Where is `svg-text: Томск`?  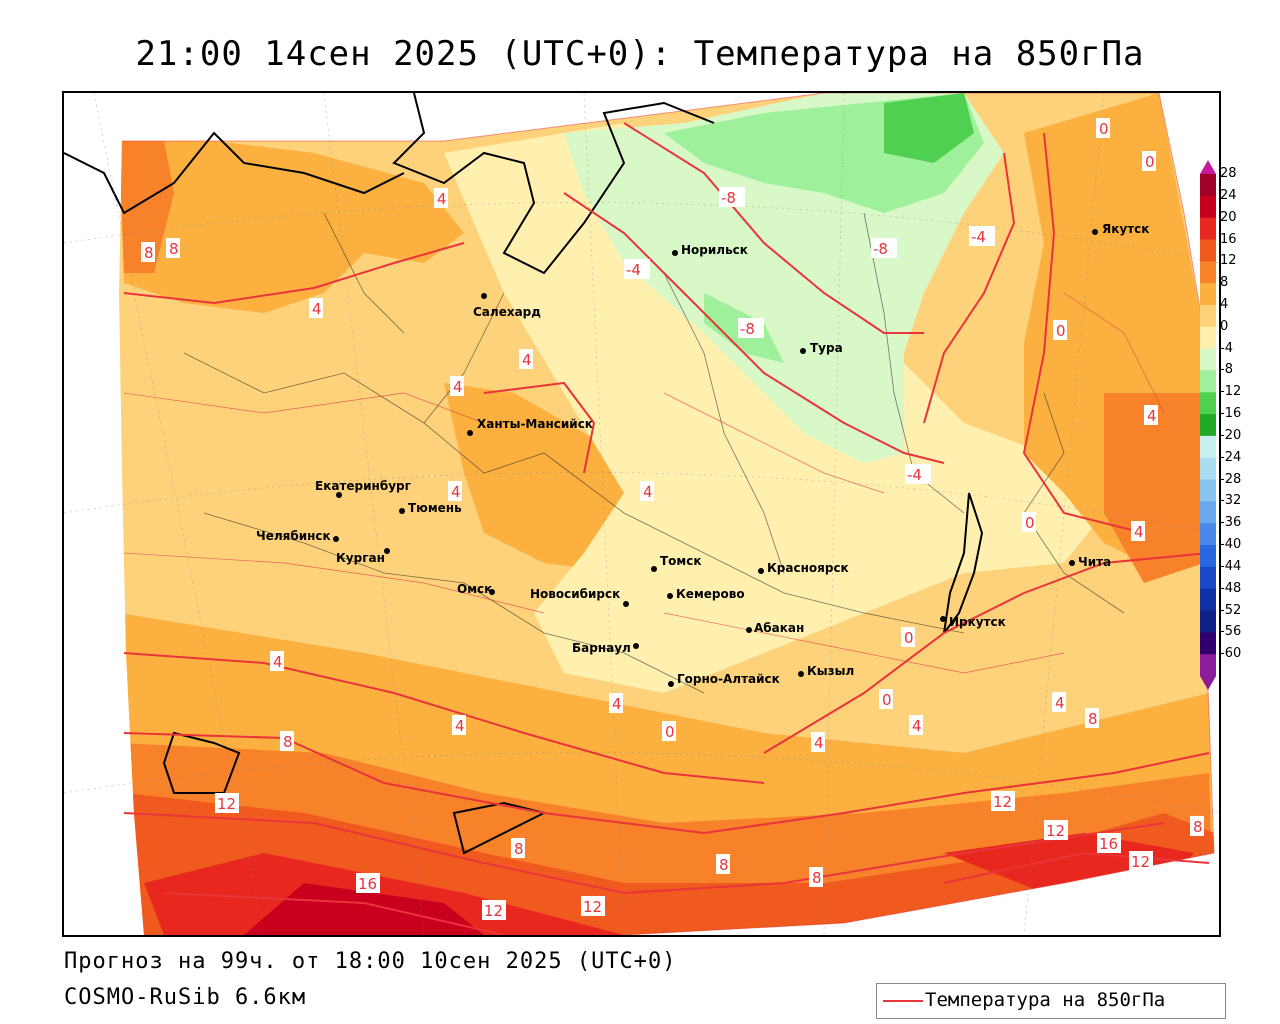
svg-text: Томск is located at coordinates (681, 561).